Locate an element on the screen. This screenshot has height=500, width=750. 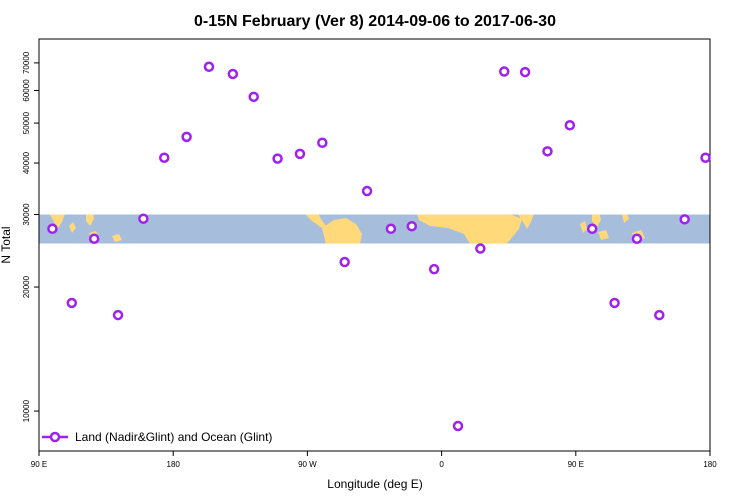
legend: Land (Nadir&Glint) and Ocean (Glint) is located at coordinates (157, 437).